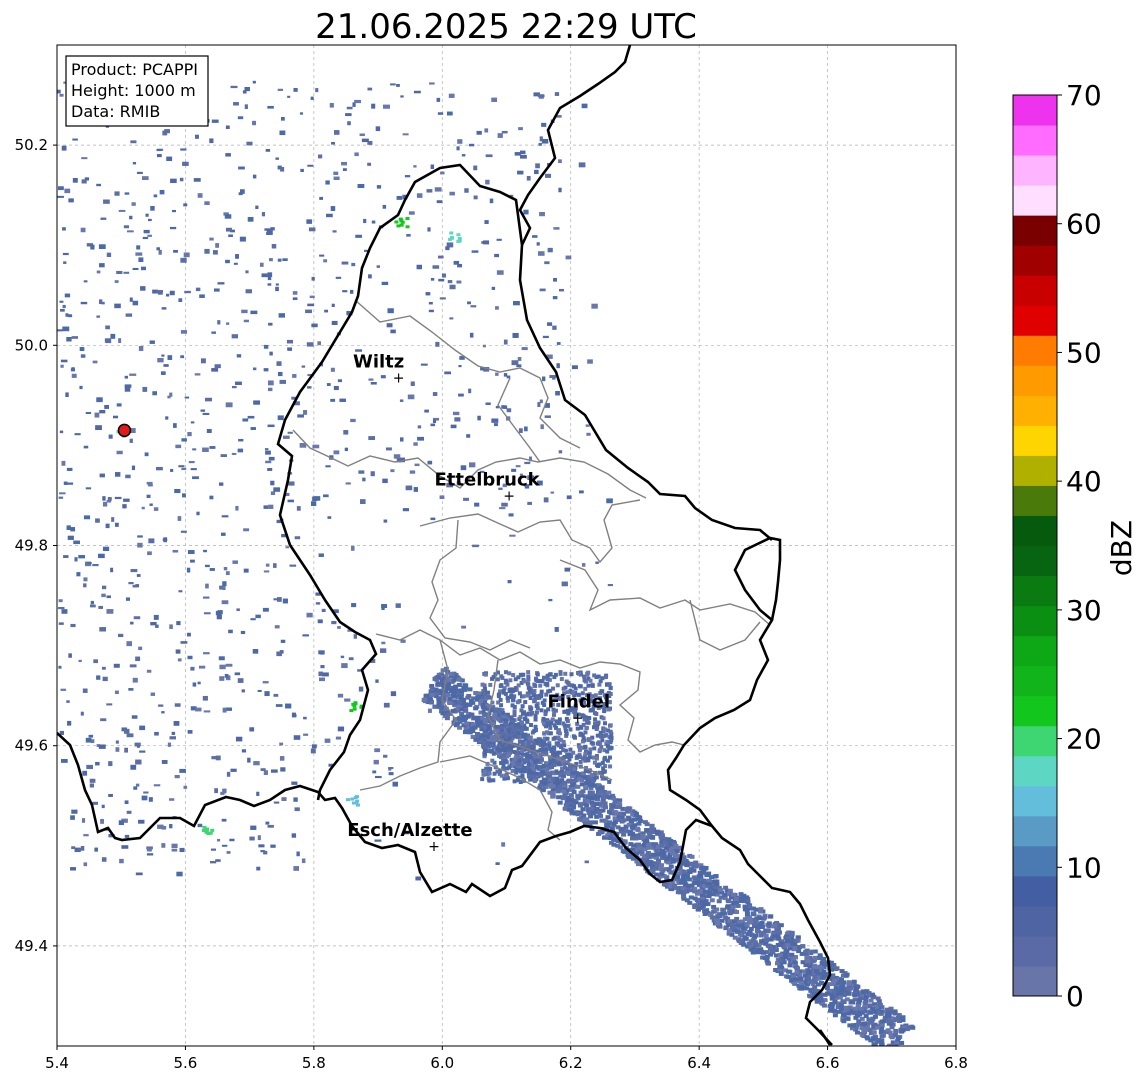 The height and width of the screenshot is (1084, 1145). I want to click on x-tick-label: 5.4, so click(57, 1063).